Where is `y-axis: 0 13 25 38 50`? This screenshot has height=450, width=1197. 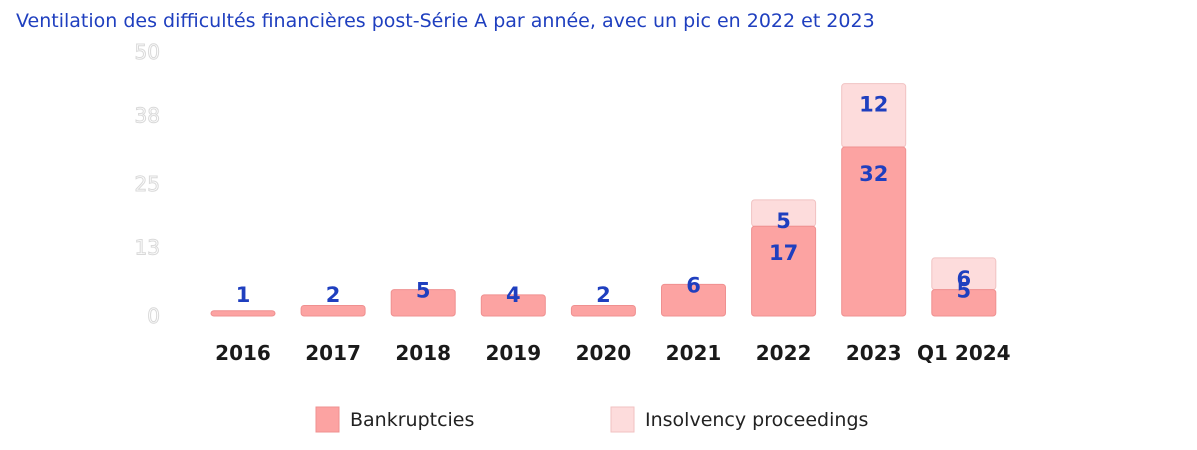
y-axis: 0 13 25 38 50 is located at coordinates (147, 184).